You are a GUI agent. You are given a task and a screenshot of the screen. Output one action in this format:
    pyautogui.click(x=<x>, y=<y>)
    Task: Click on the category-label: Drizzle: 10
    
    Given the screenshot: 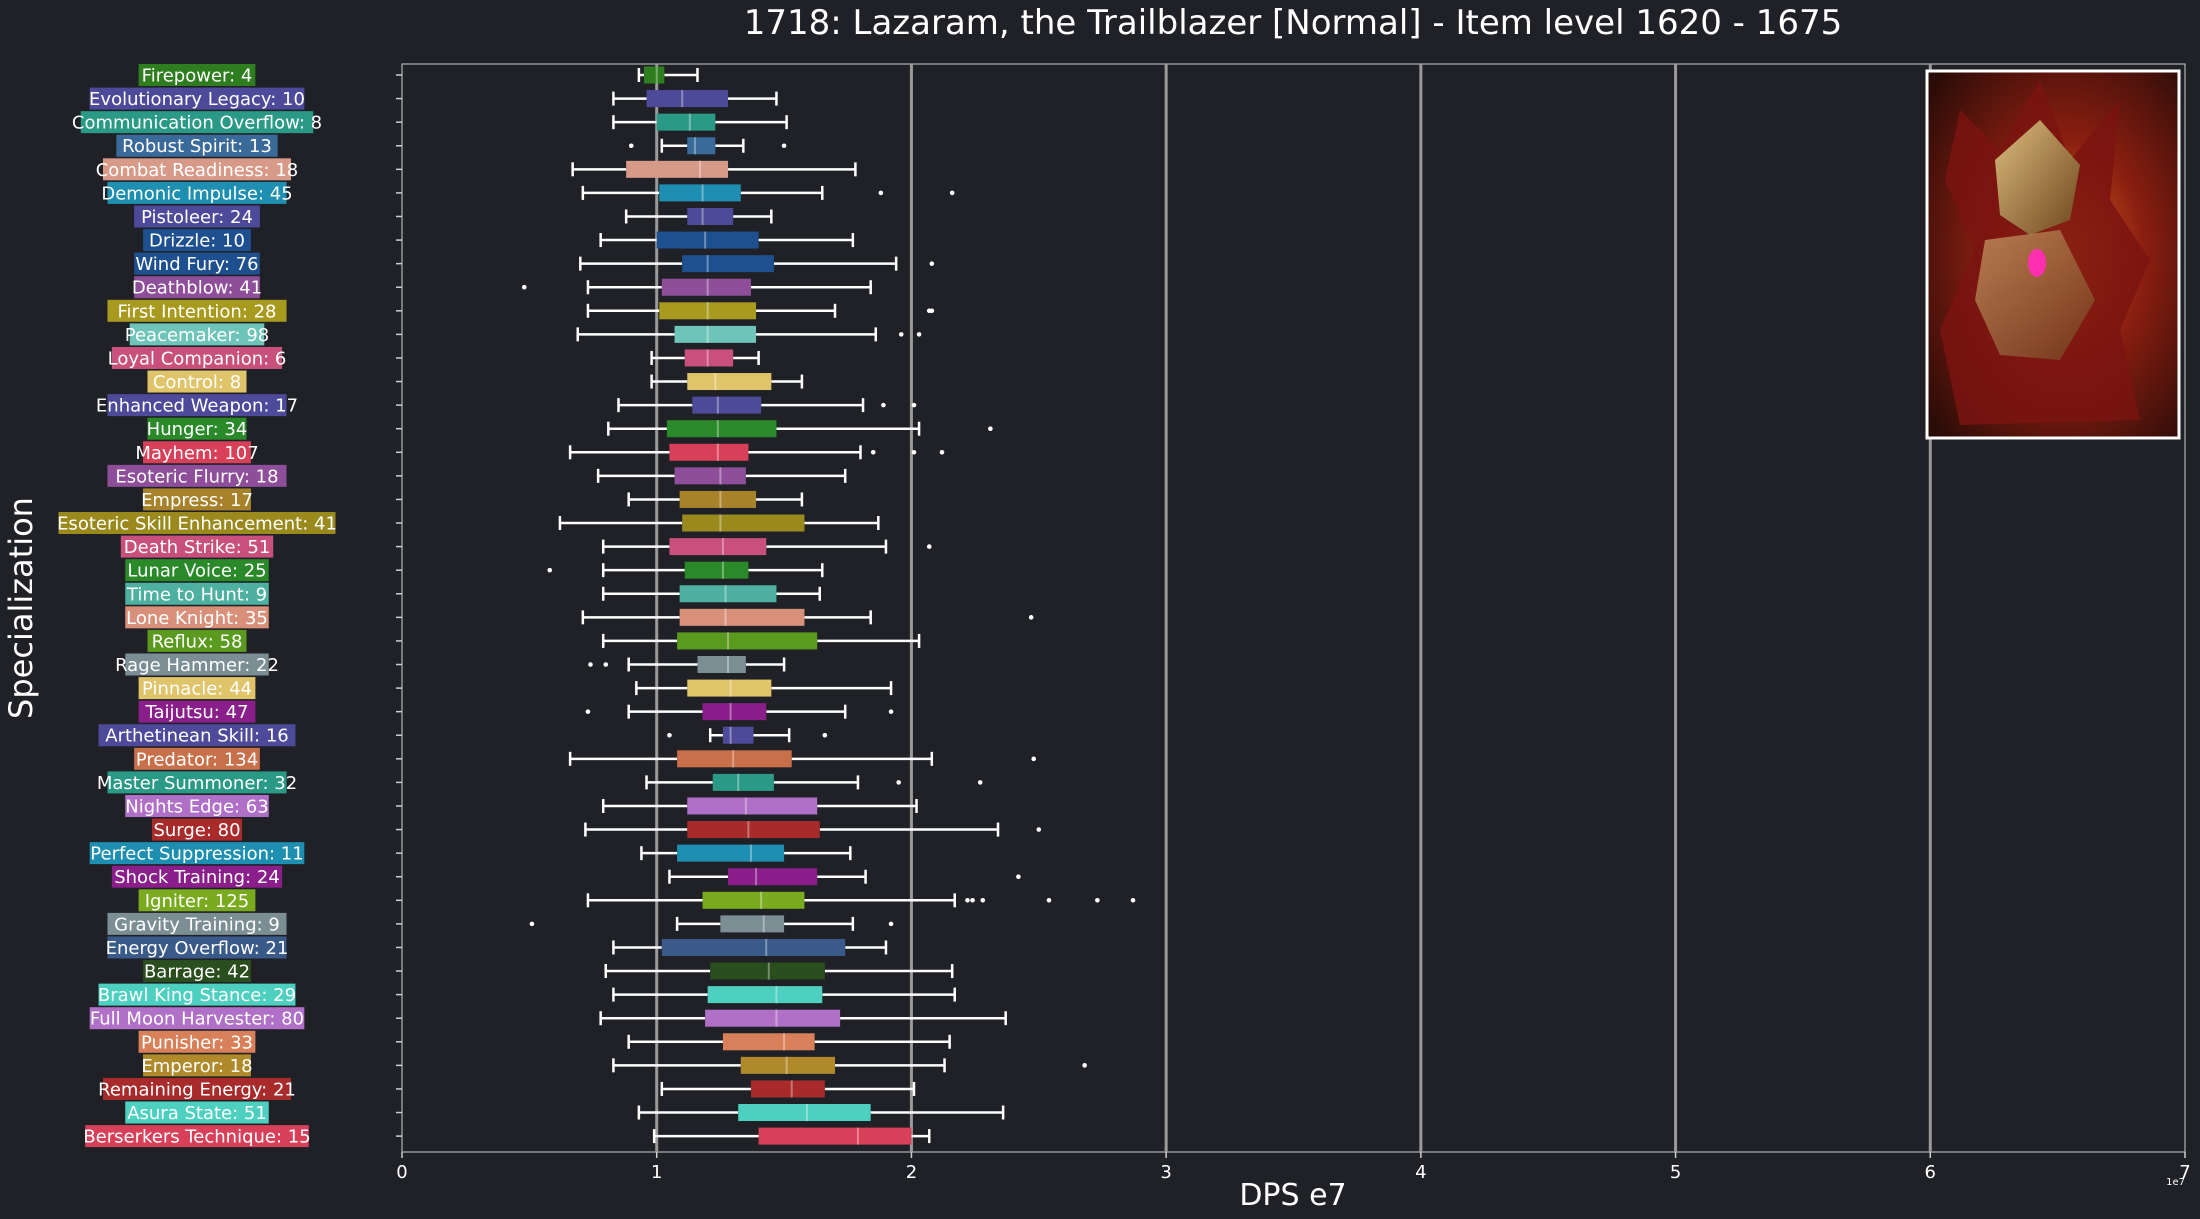 What is the action you would take?
    pyautogui.click(x=197, y=241)
    